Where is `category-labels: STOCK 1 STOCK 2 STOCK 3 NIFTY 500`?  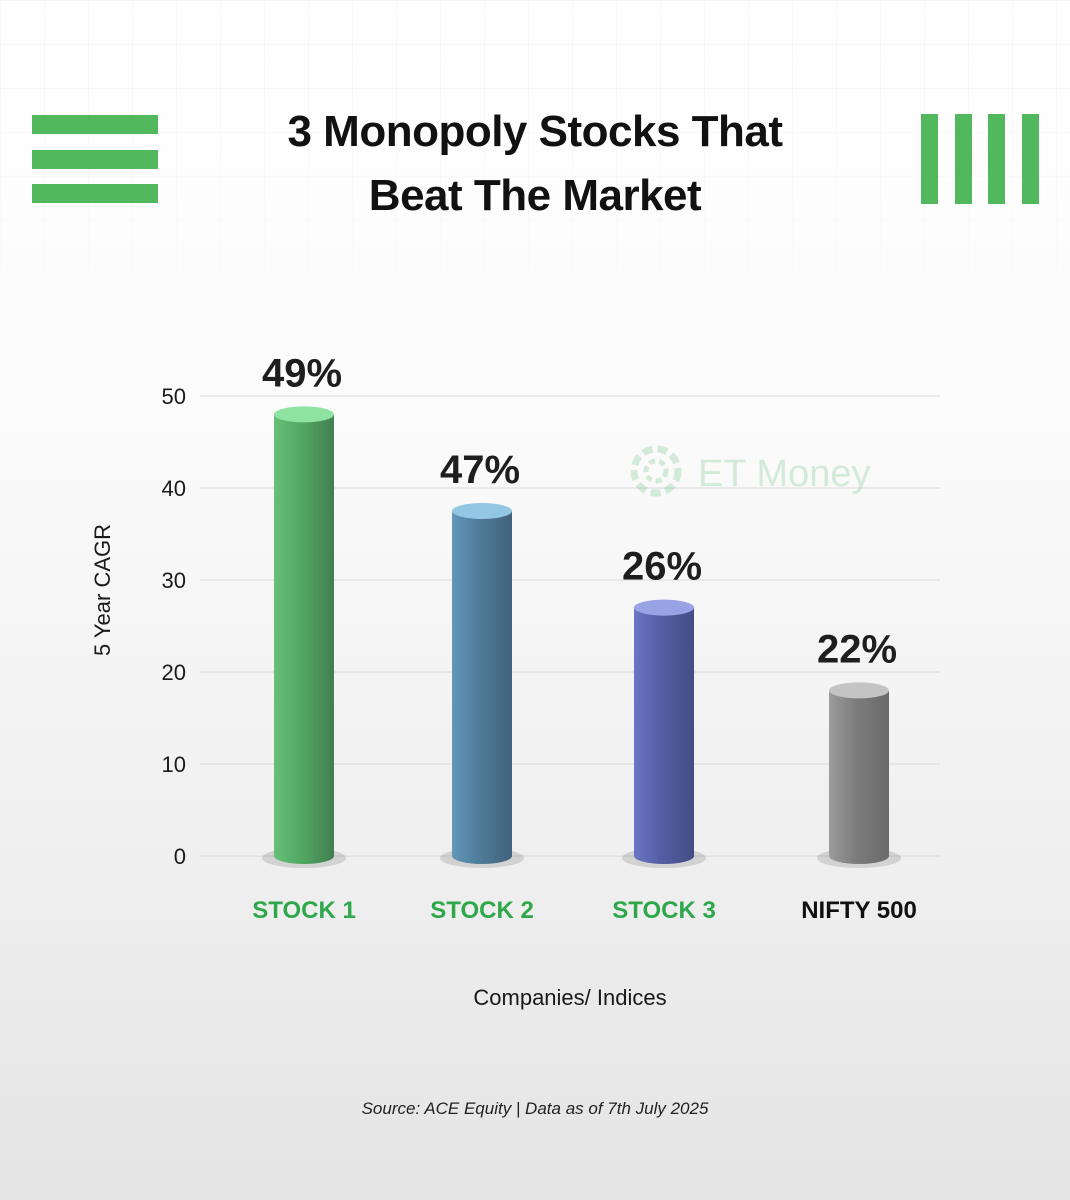 category-labels: STOCK 1 STOCK 2 STOCK 3 NIFTY 500 is located at coordinates (584, 910).